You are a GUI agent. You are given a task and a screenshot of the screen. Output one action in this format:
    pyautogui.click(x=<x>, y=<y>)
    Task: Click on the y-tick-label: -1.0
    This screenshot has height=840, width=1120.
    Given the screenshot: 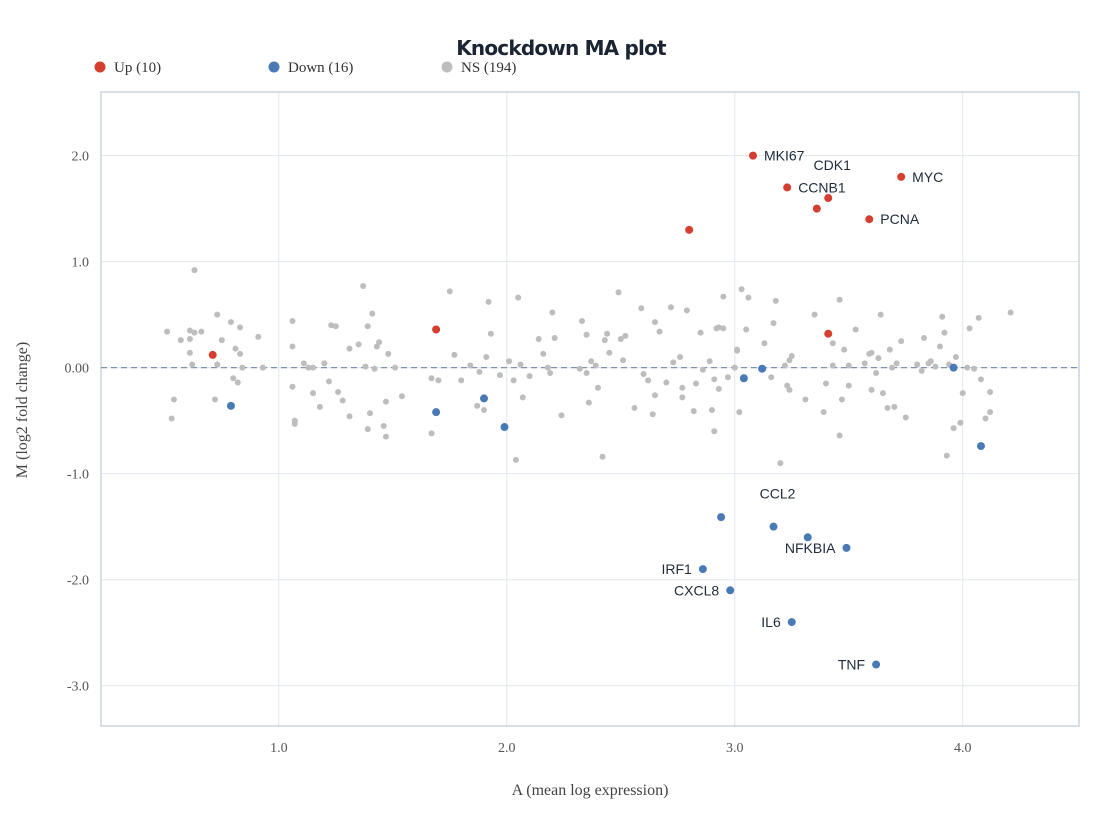 What is the action you would take?
    pyautogui.click(x=78, y=475)
    